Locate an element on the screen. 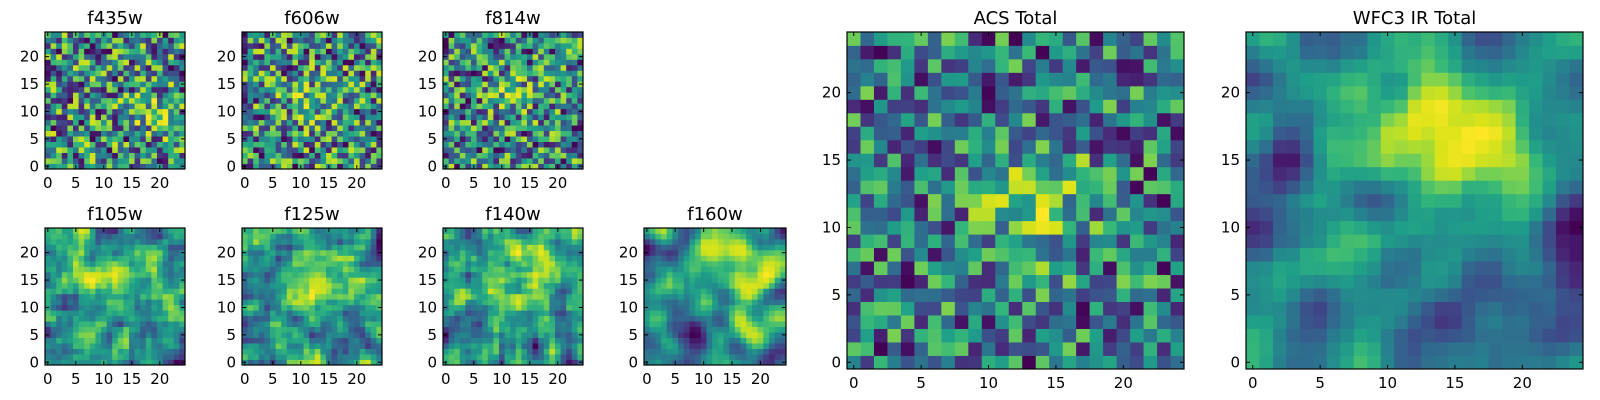  y-tick-label: 20 is located at coordinates (427, 253).